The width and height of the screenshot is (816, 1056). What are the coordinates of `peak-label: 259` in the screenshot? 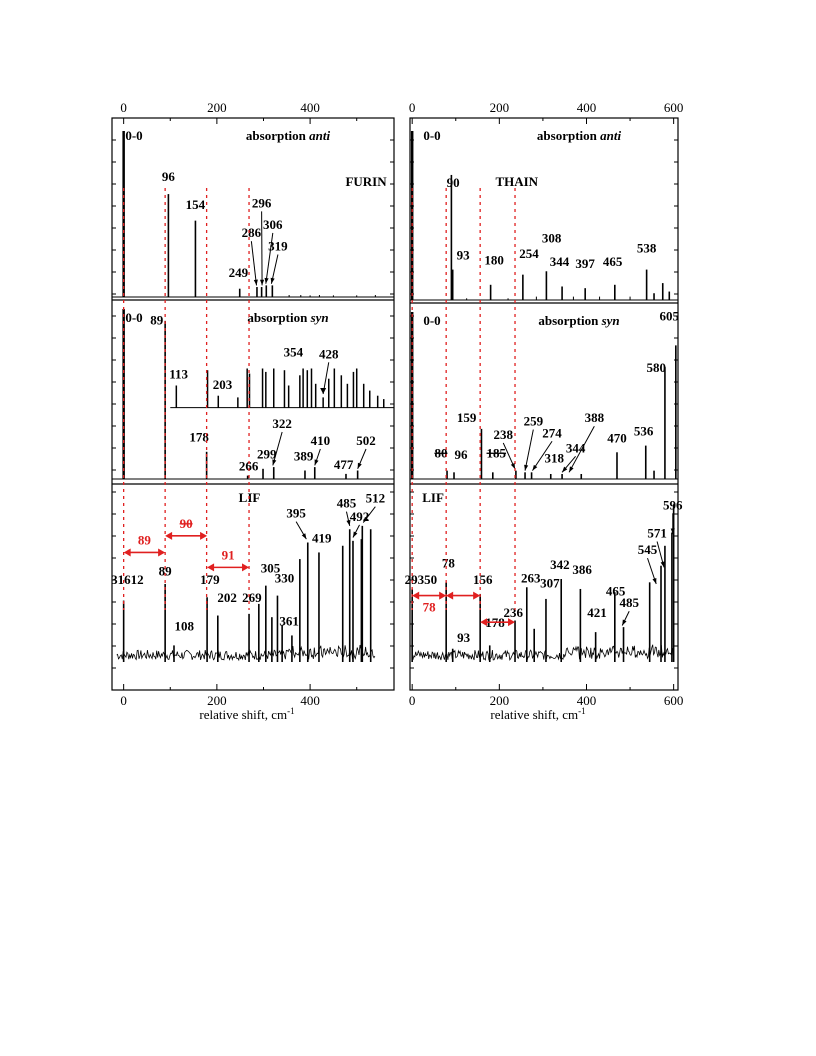 It's located at (534, 421).